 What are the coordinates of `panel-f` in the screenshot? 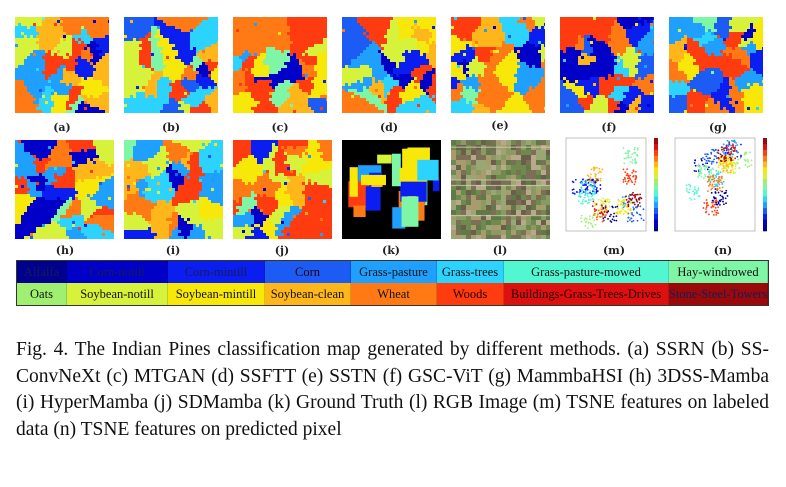 It's located at (607, 65).